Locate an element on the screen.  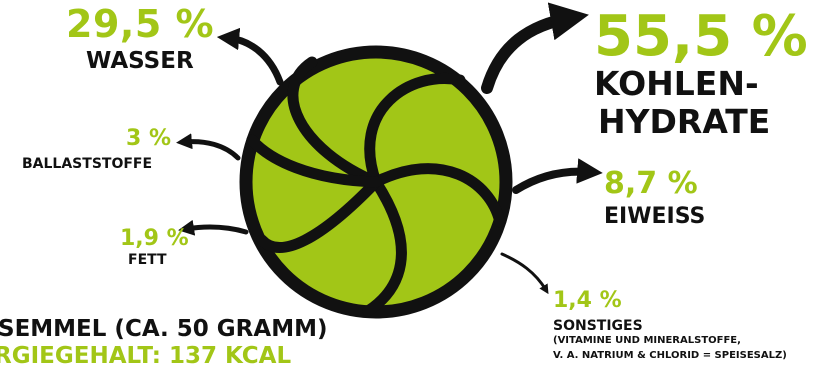
arrow-kohlenhydrate-icon is located at coordinates (535, 48).